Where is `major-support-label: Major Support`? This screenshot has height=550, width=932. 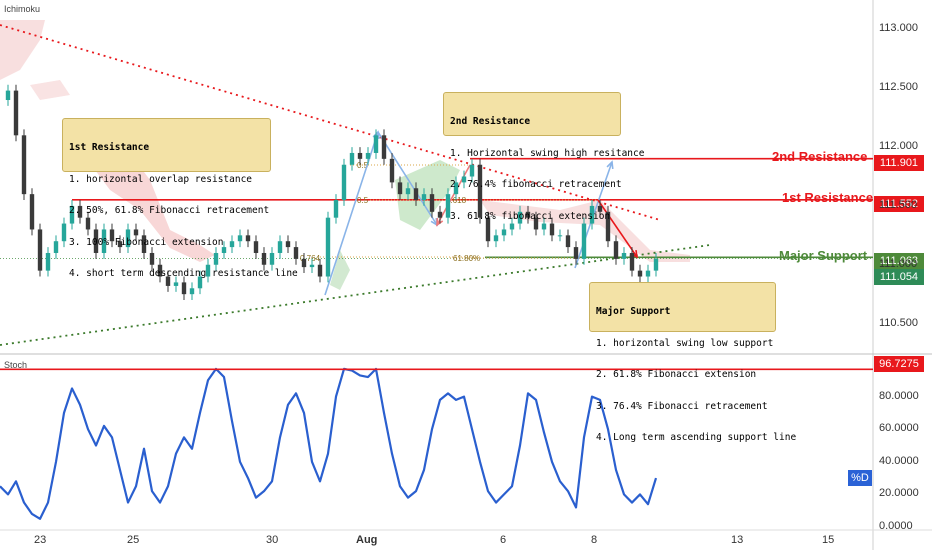
major-support-label: Major Support is located at coordinates (823, 255).